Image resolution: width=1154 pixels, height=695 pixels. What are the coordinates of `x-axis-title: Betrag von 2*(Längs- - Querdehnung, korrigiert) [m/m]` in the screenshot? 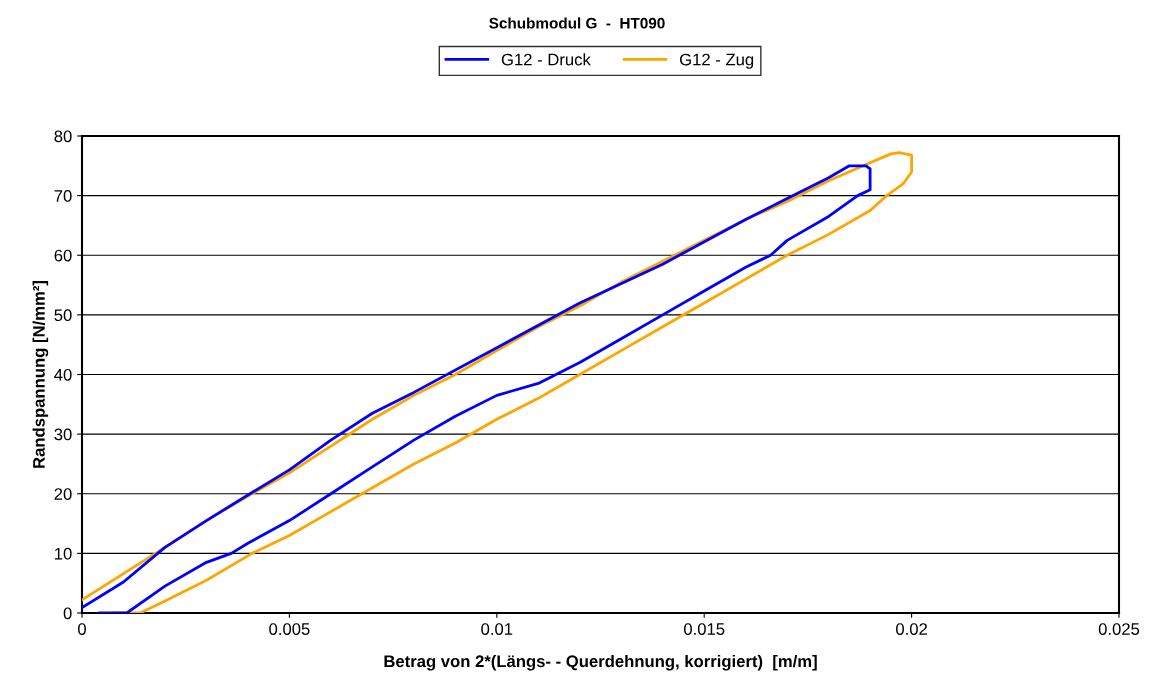 It's located at (600, 662).